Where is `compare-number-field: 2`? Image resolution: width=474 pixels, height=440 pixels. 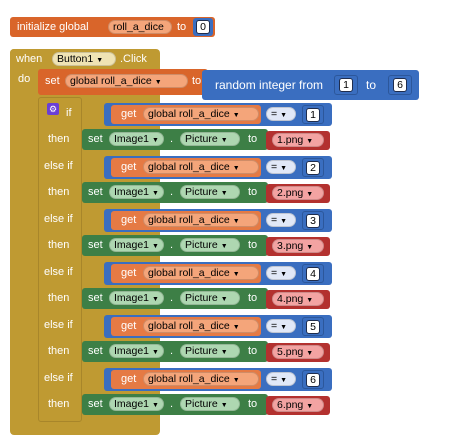
compare-number-field: 2 is located at coordinates (313, 168).